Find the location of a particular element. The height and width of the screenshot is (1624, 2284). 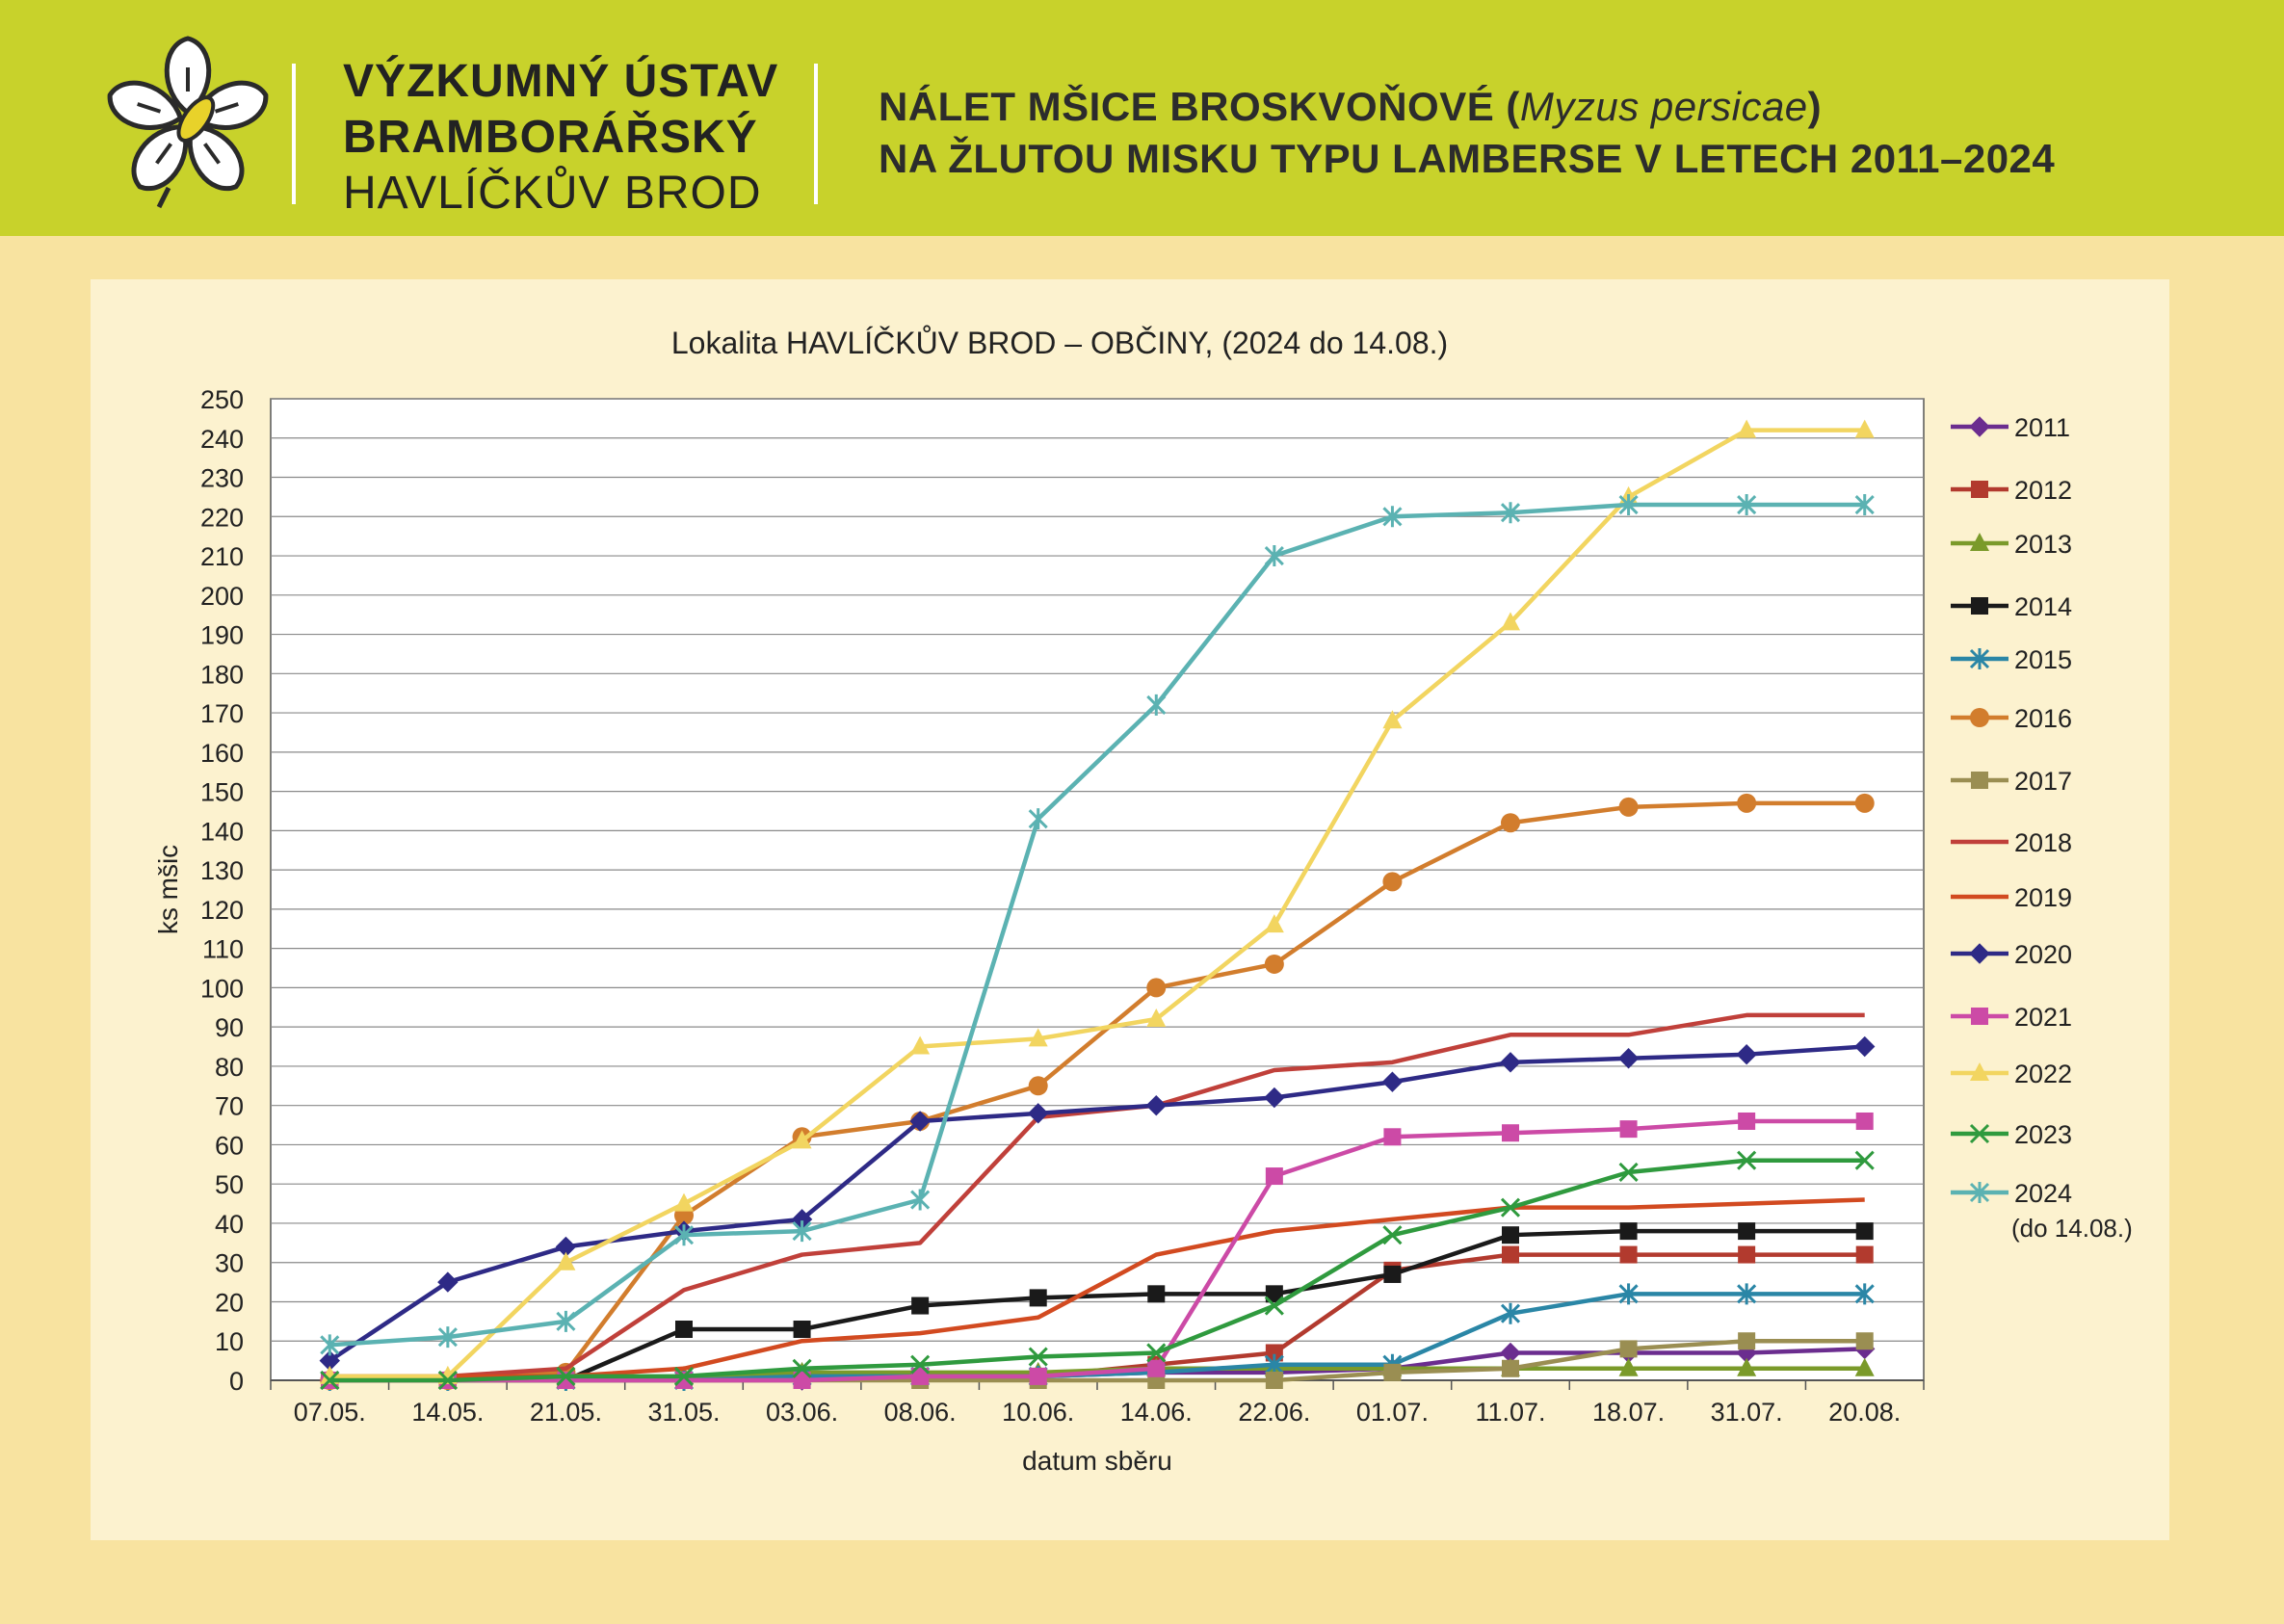

legend-item-2023: 2023 is located at coordinates (2011, 1134).